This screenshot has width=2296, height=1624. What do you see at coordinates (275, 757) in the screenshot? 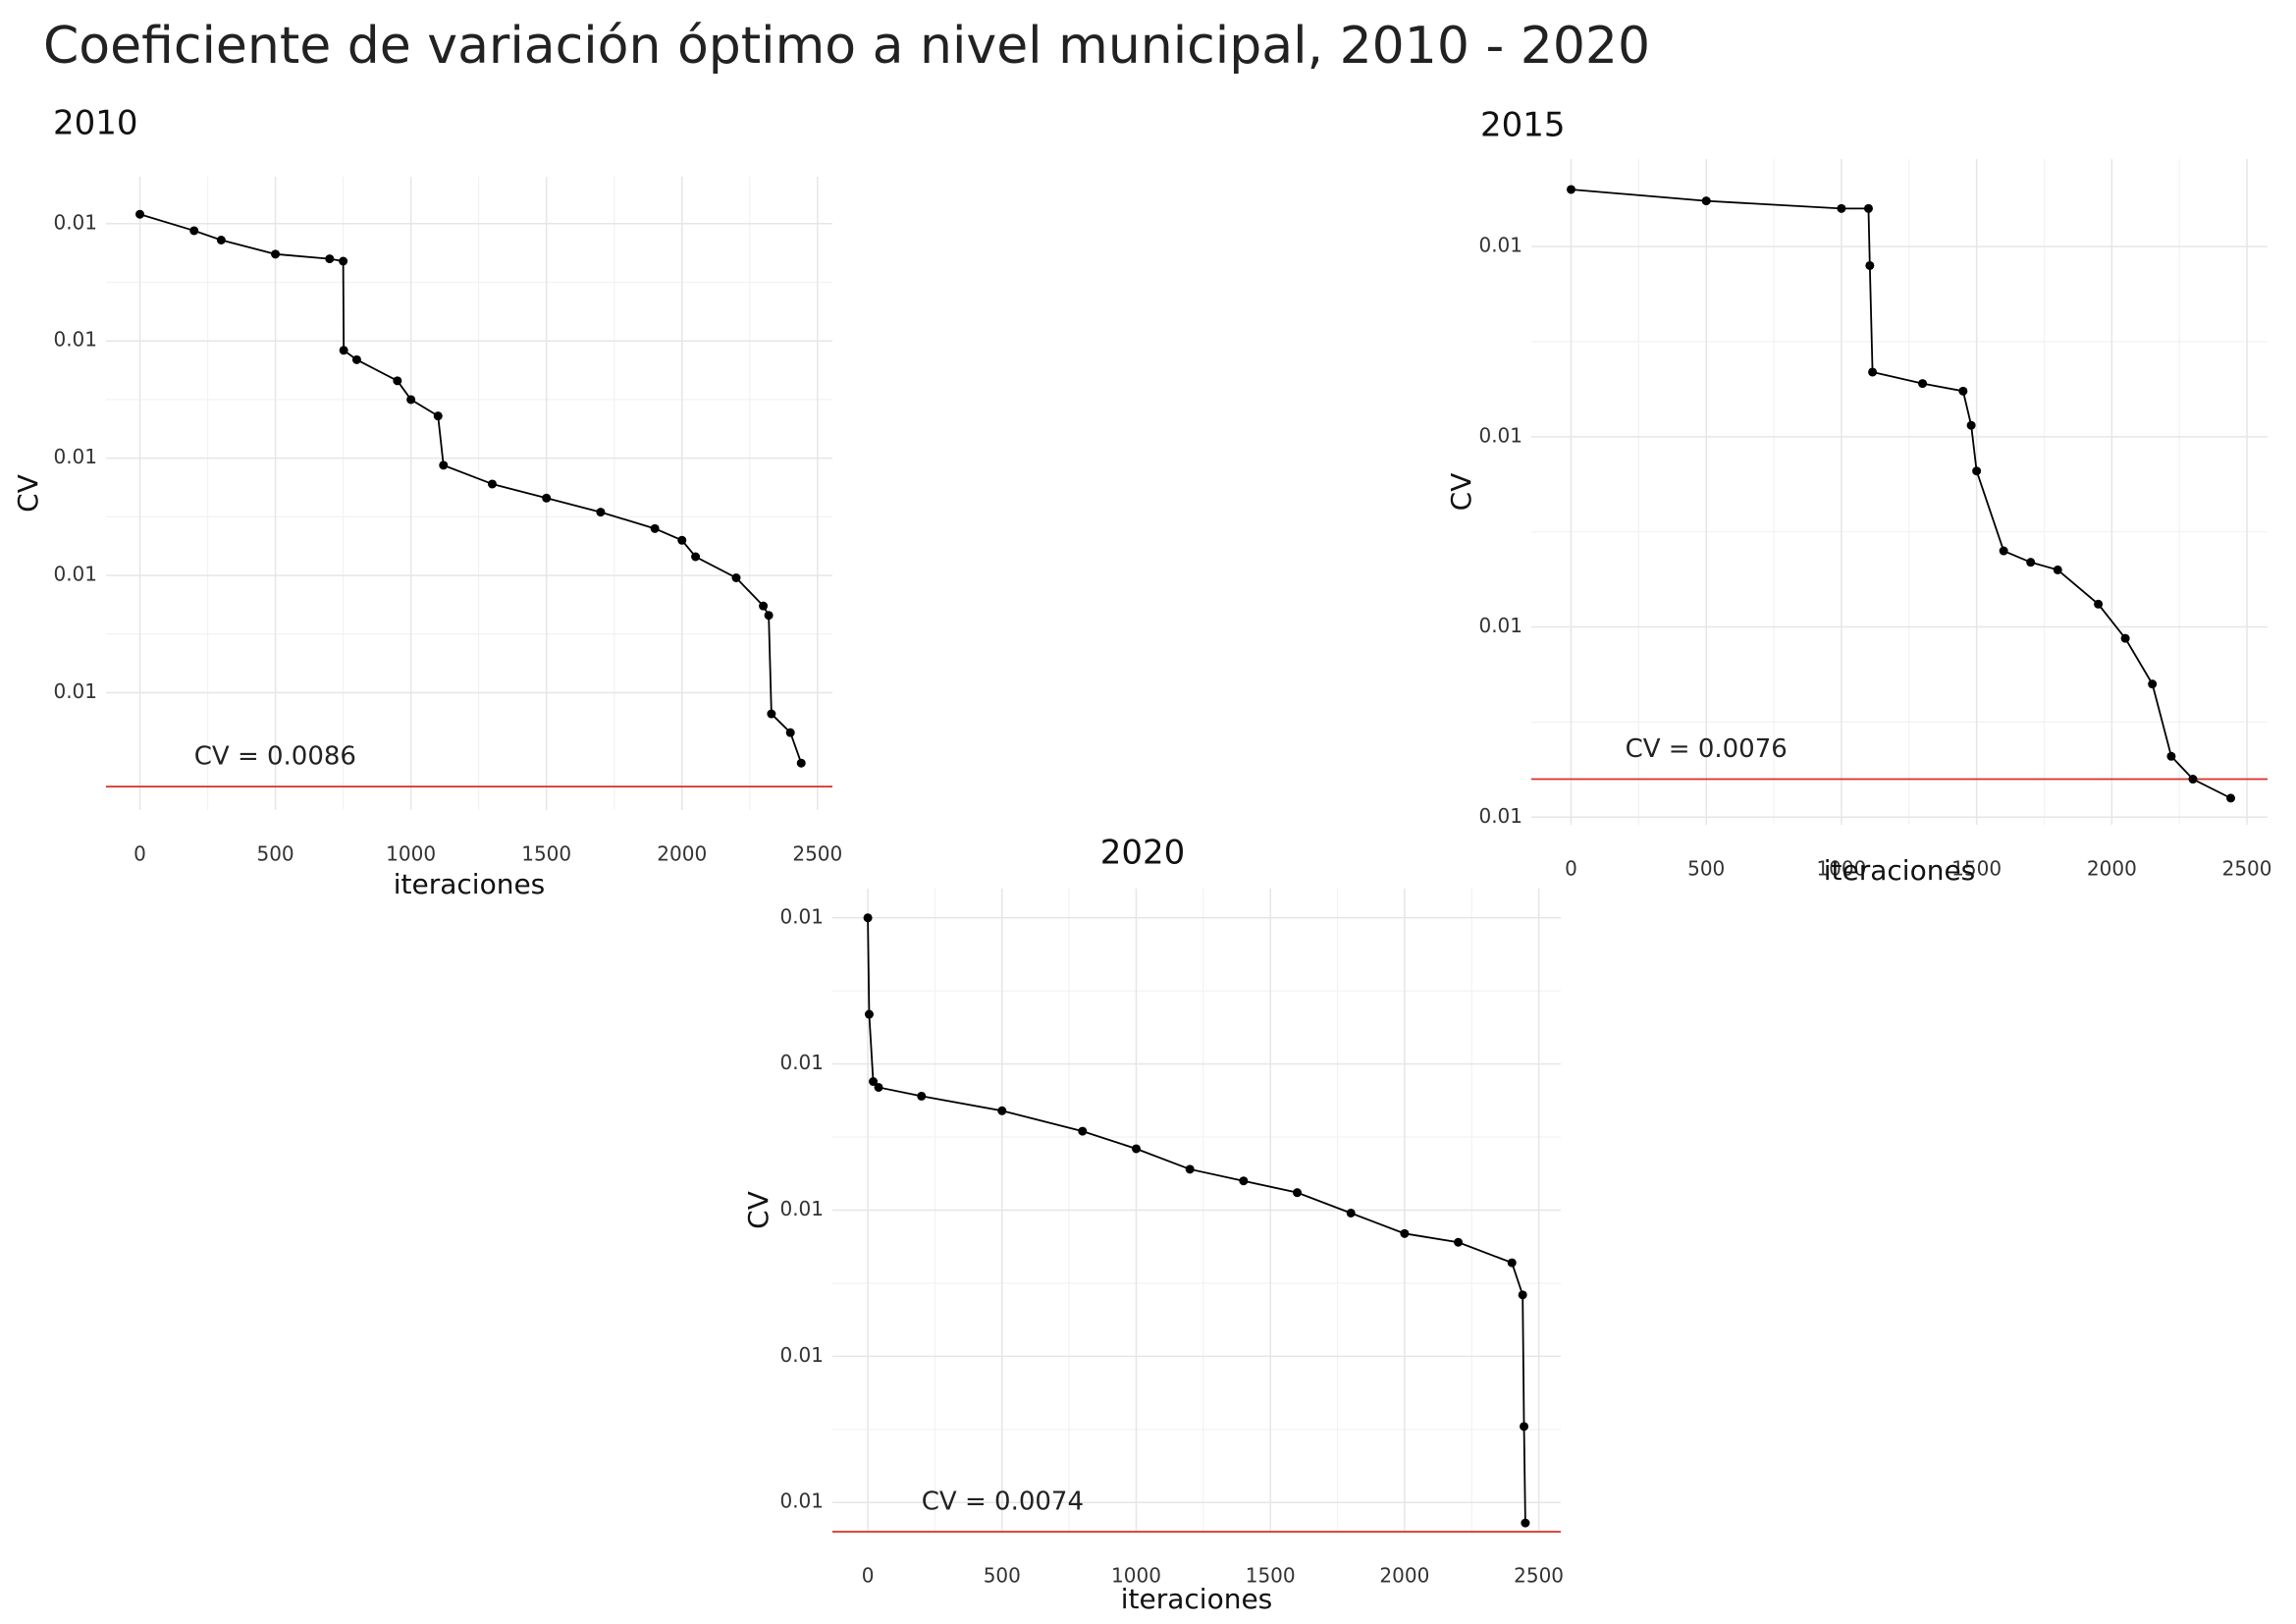
I see `reference-label: CV = 0.0086` at bounding box center [275, 757].